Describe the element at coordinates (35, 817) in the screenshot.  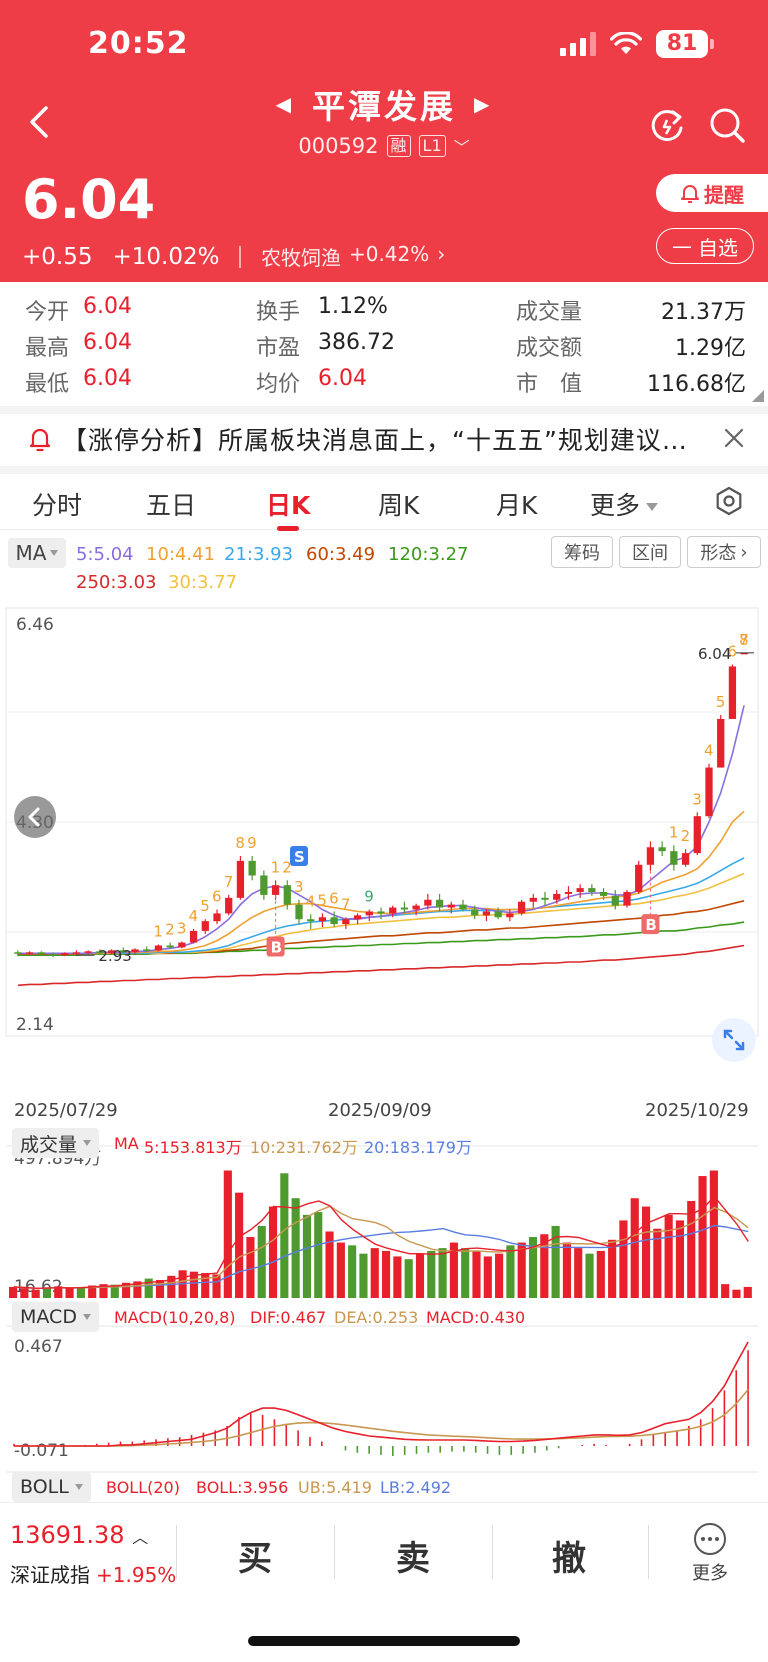
I see `scroll-left-button` at that location.